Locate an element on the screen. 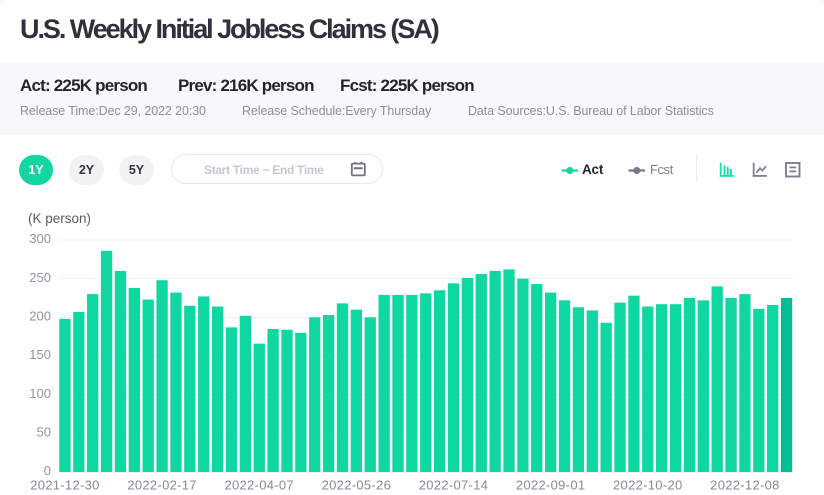  svg-text: 2022-09-01 is located at coordinates (551, 485).